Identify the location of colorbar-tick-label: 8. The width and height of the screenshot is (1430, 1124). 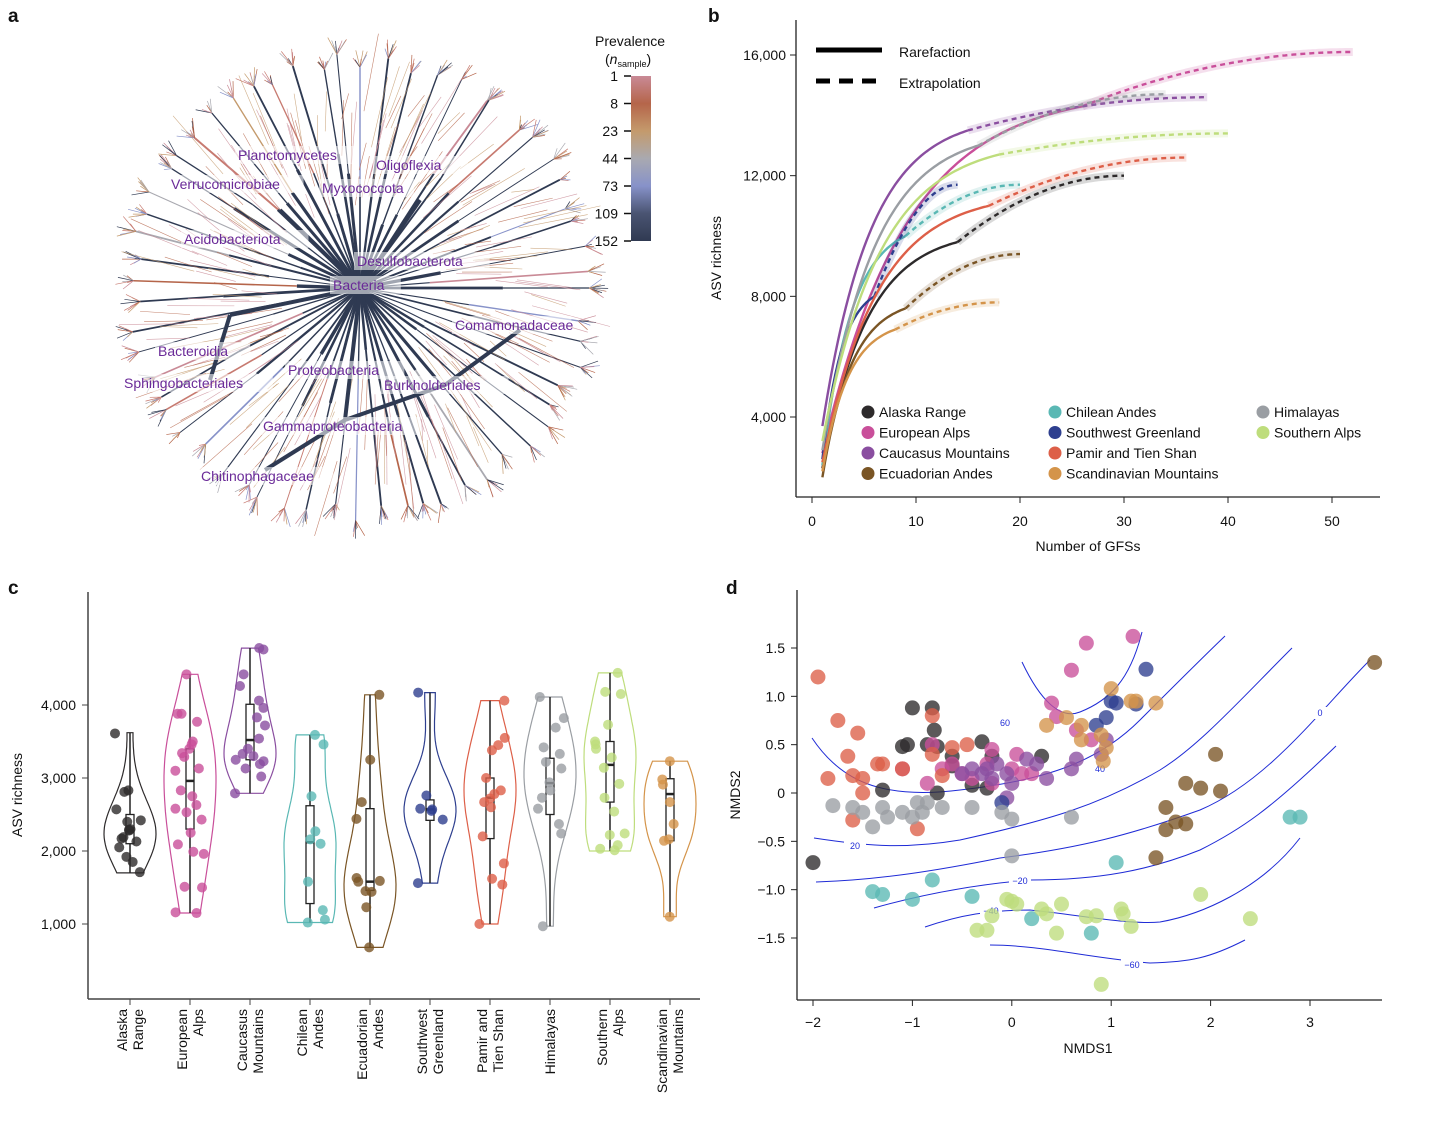
(614, 104).